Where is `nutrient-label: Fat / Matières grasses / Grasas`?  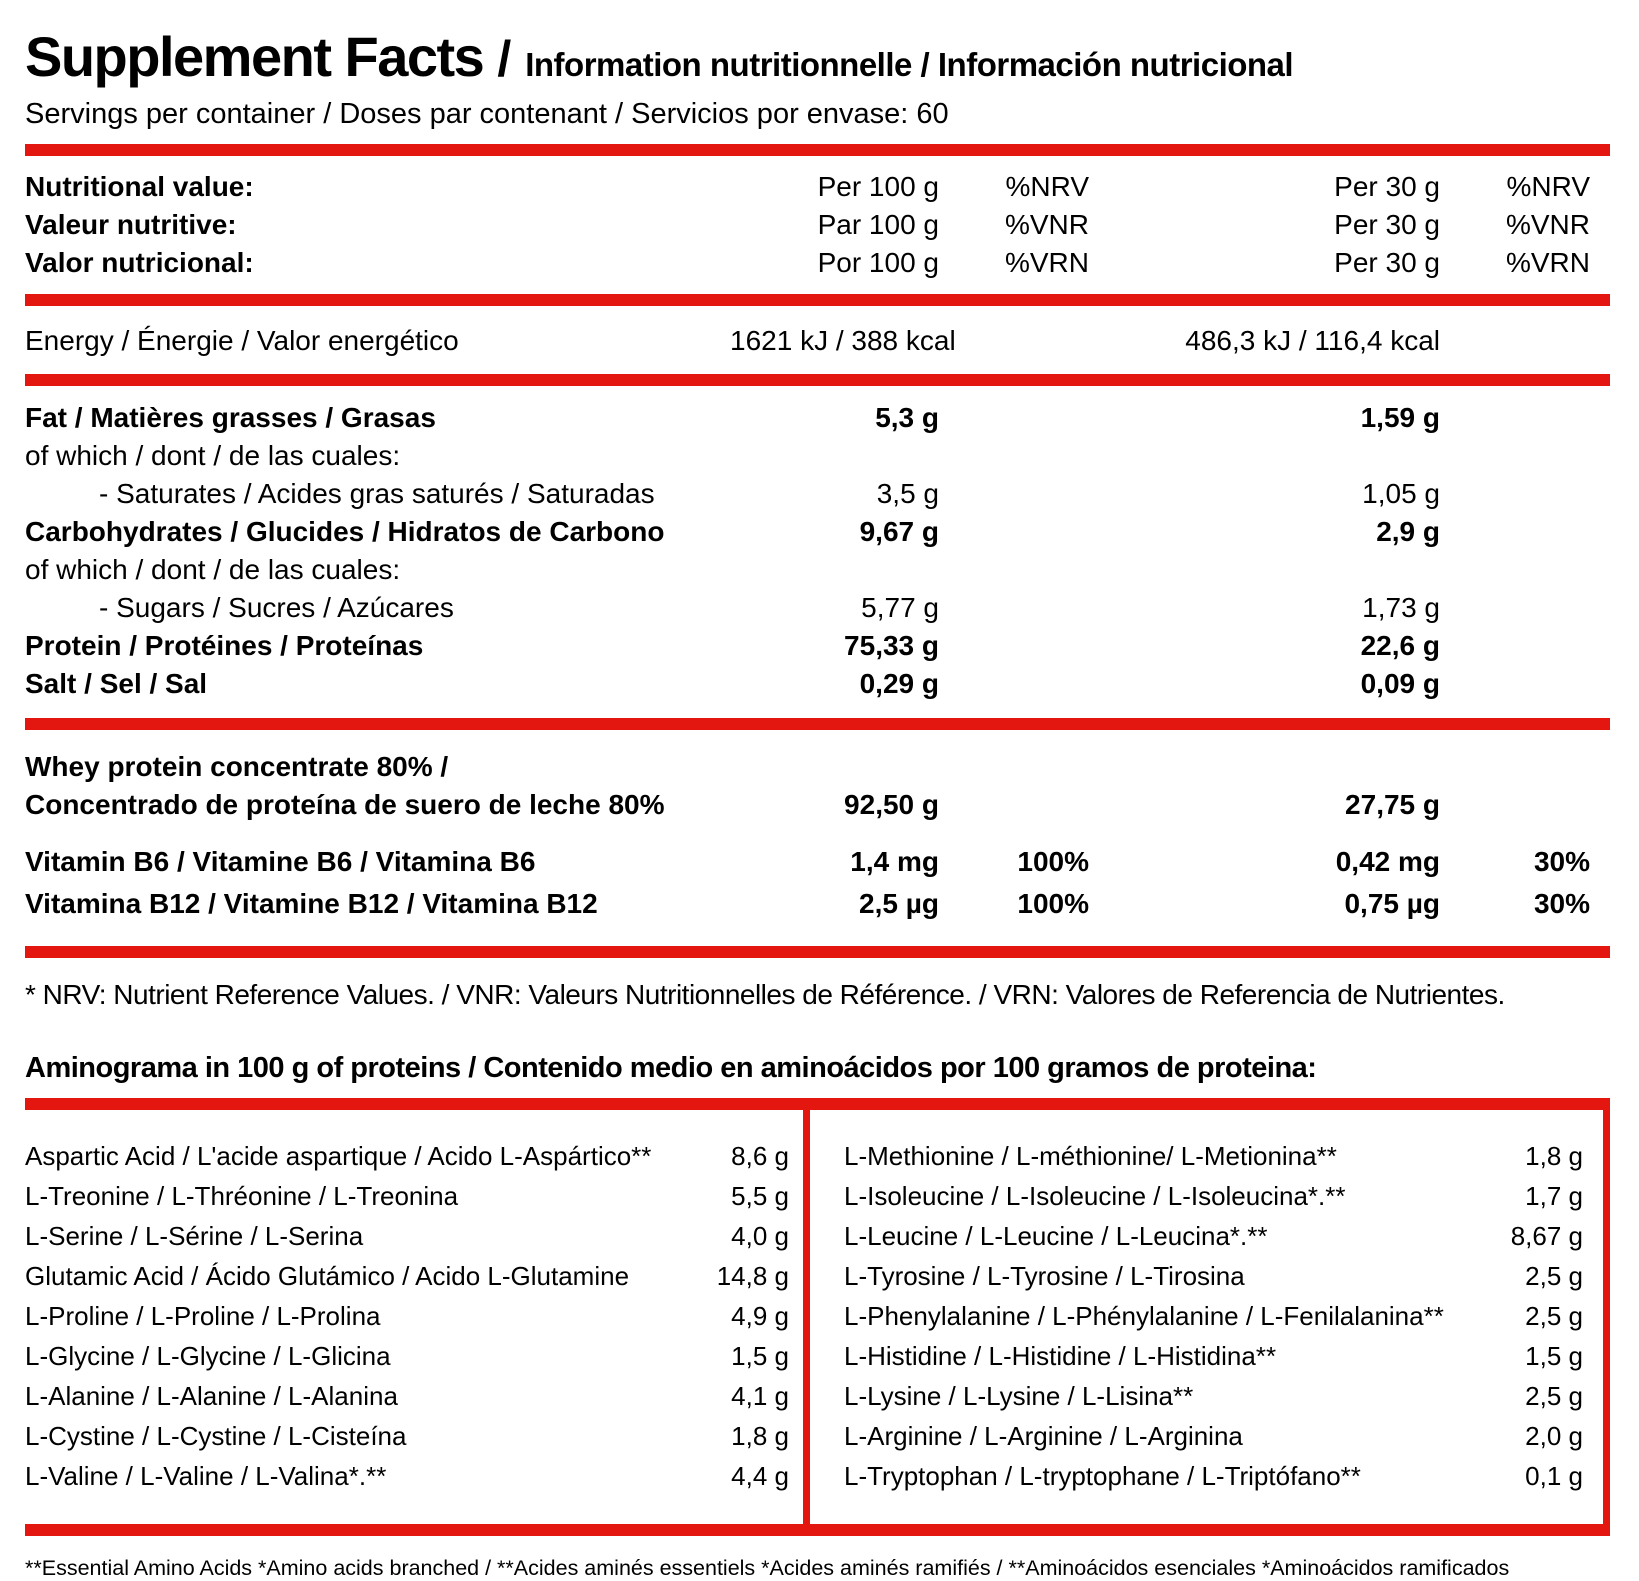
nutrient-label: Fat / Matières grasses / Grasas is located at coordinates (230, 417).